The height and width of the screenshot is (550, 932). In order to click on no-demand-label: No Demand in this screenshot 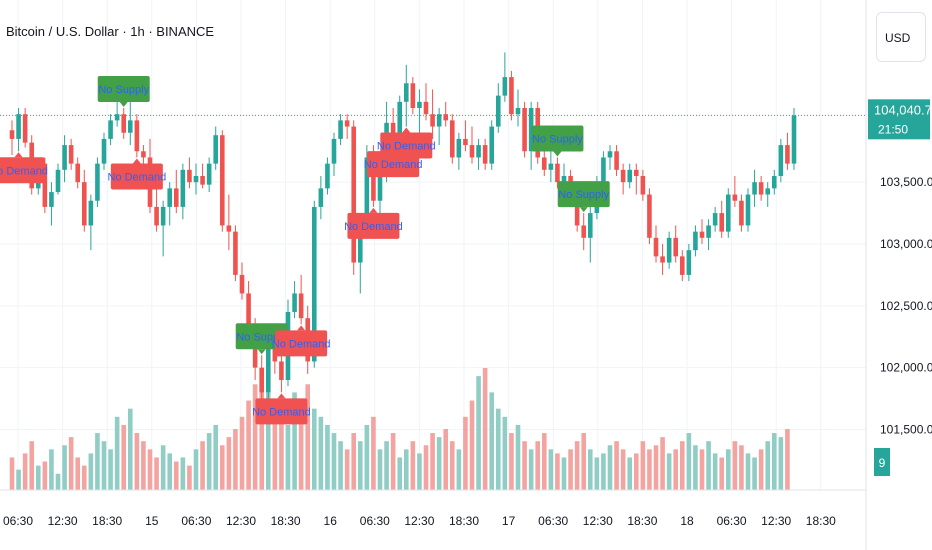, I will do `click(373, 223)`.